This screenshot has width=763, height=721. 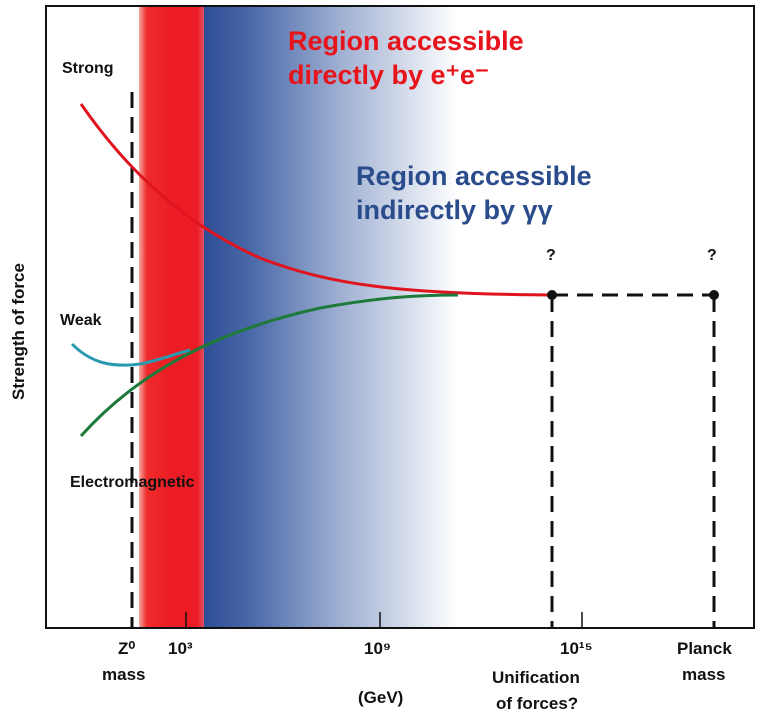 What do you see at coordinates (126, 648) in the screenshot?
I see `z0-label: Z⁰` at bounding box center [126, 648].